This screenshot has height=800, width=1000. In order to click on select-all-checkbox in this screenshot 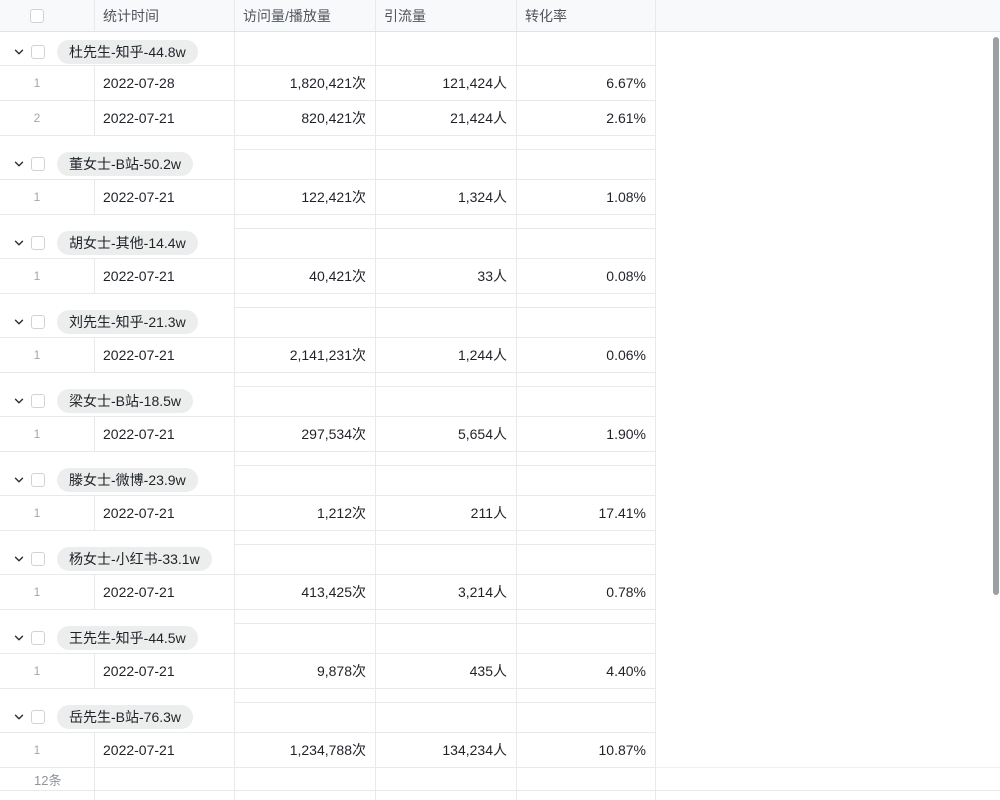, I will do `click(37, 15)`.